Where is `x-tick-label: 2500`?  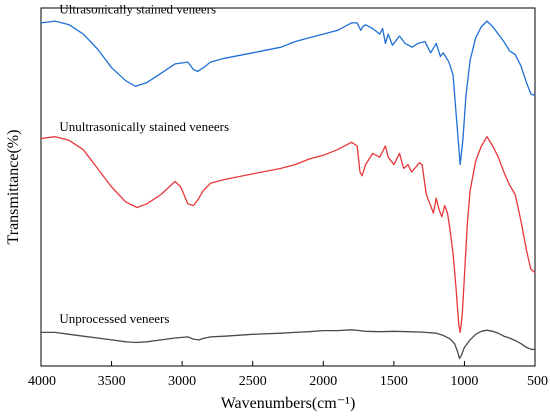 x-tick-label: 2500 is located at coordinates (253, 381).